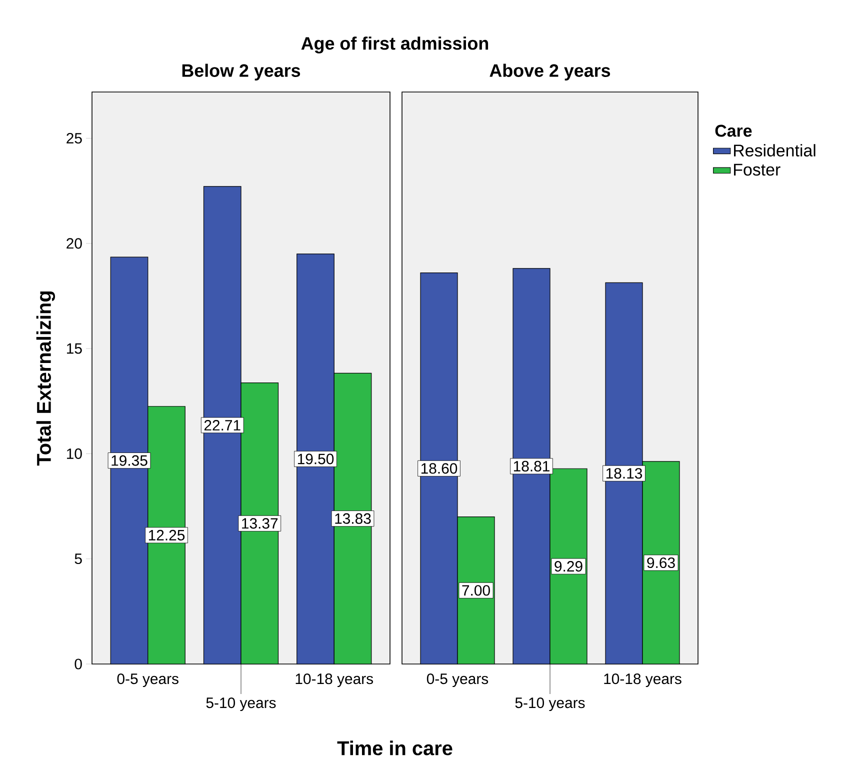  I want to click on y-tick-label: 5, so click(78, 559).